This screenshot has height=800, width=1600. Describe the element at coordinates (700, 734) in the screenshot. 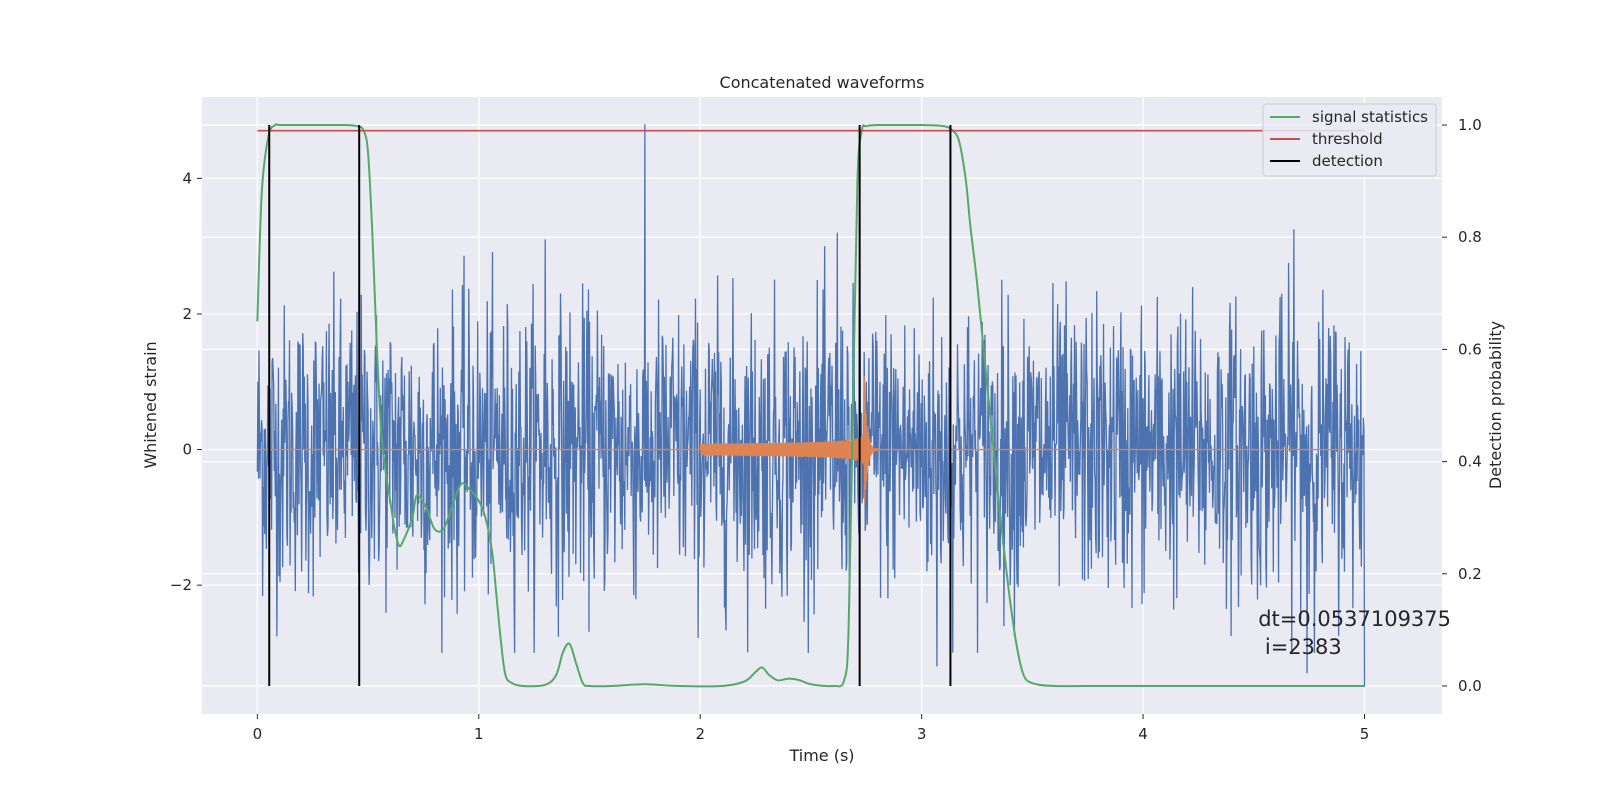

I see `x-tick-label: 2` at that location.